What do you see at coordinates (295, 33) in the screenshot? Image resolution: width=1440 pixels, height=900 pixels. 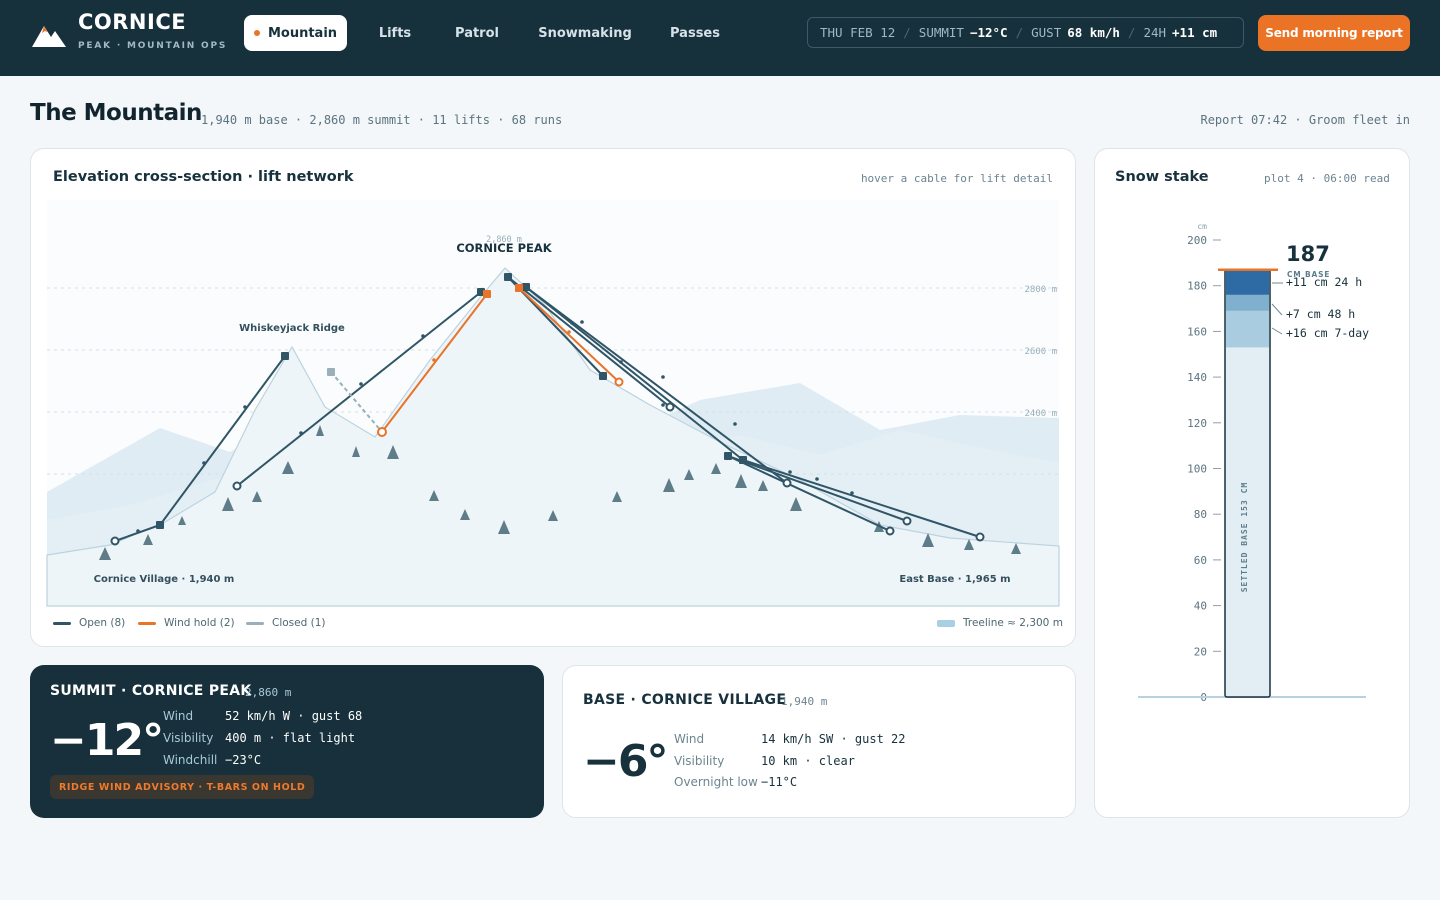 I see `nav-tab-mountain: Mountain` at bounding box center [295, 33].